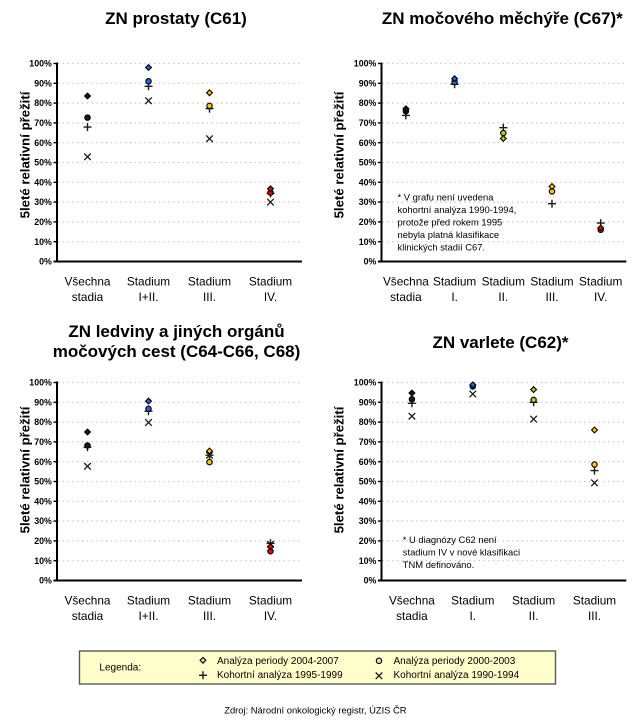 Image resolution: width=636 pixels, height=725 pixels. Describe the element at coordinates (438, 564) in the screenshot. I see `svg-text: TNM definováno.` at that location.